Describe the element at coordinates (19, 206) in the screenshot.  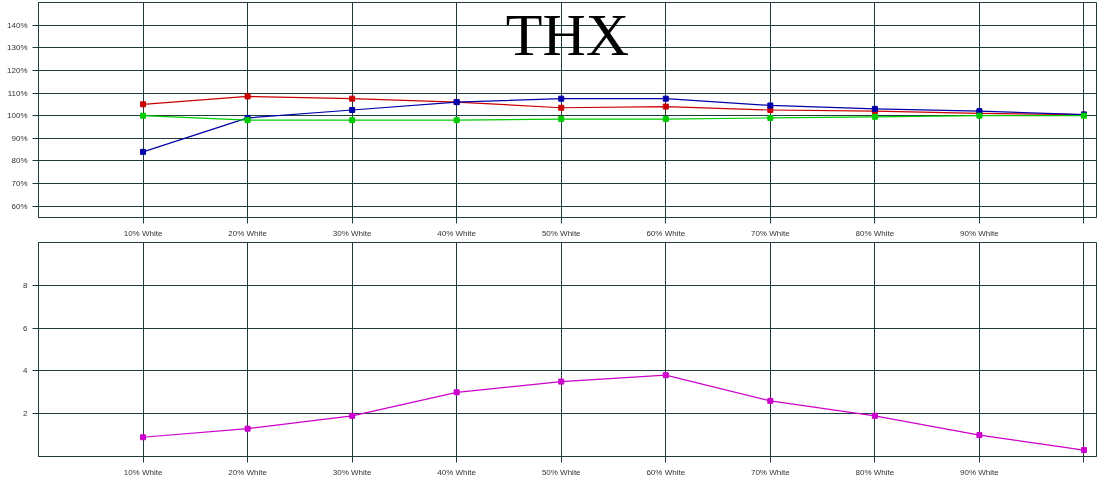
I see `y-tick-label: 60%` at that location.